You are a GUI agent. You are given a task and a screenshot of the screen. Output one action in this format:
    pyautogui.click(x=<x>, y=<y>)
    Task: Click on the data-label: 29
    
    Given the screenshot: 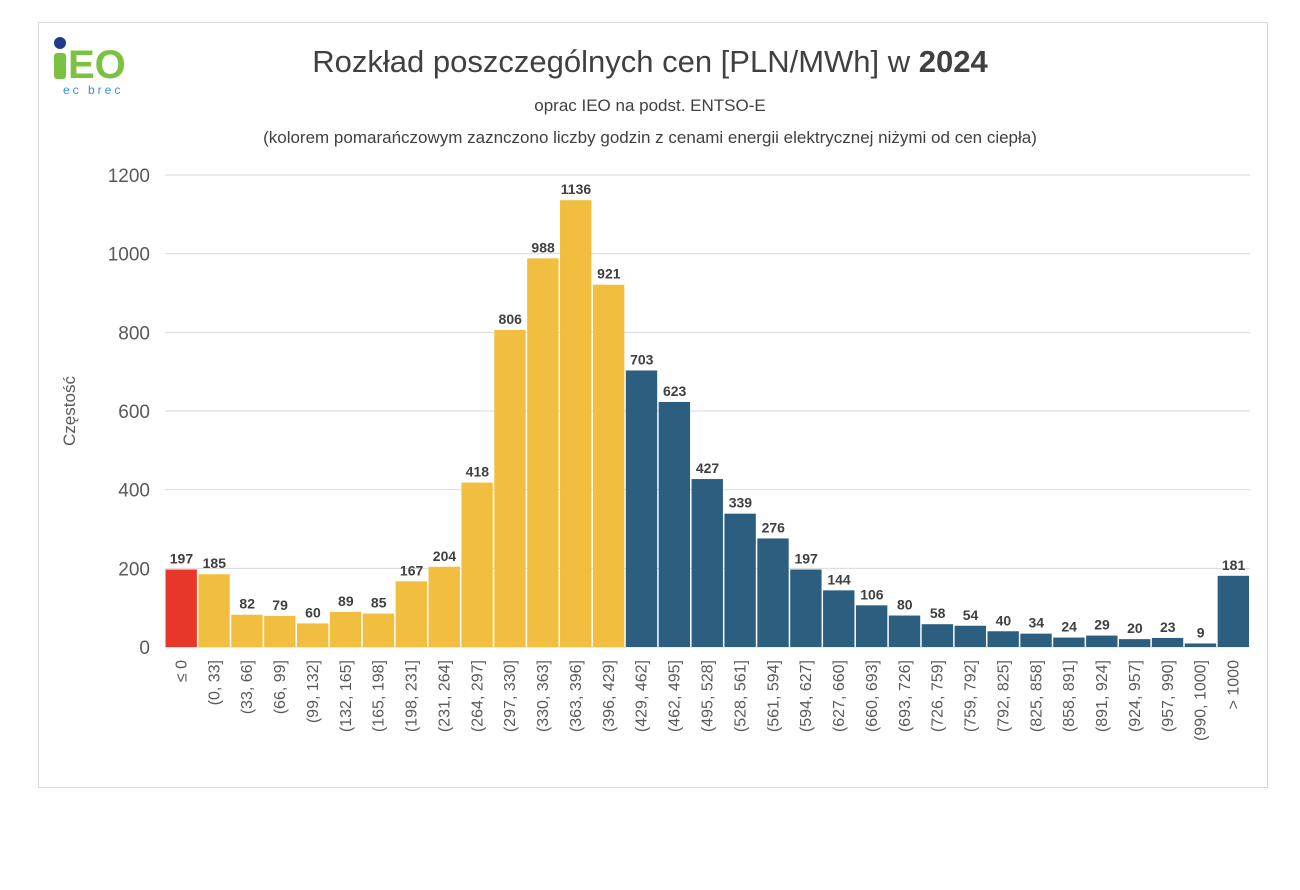 What is the action you would take?
    pyautogui.click(x=1102, y=625)
    